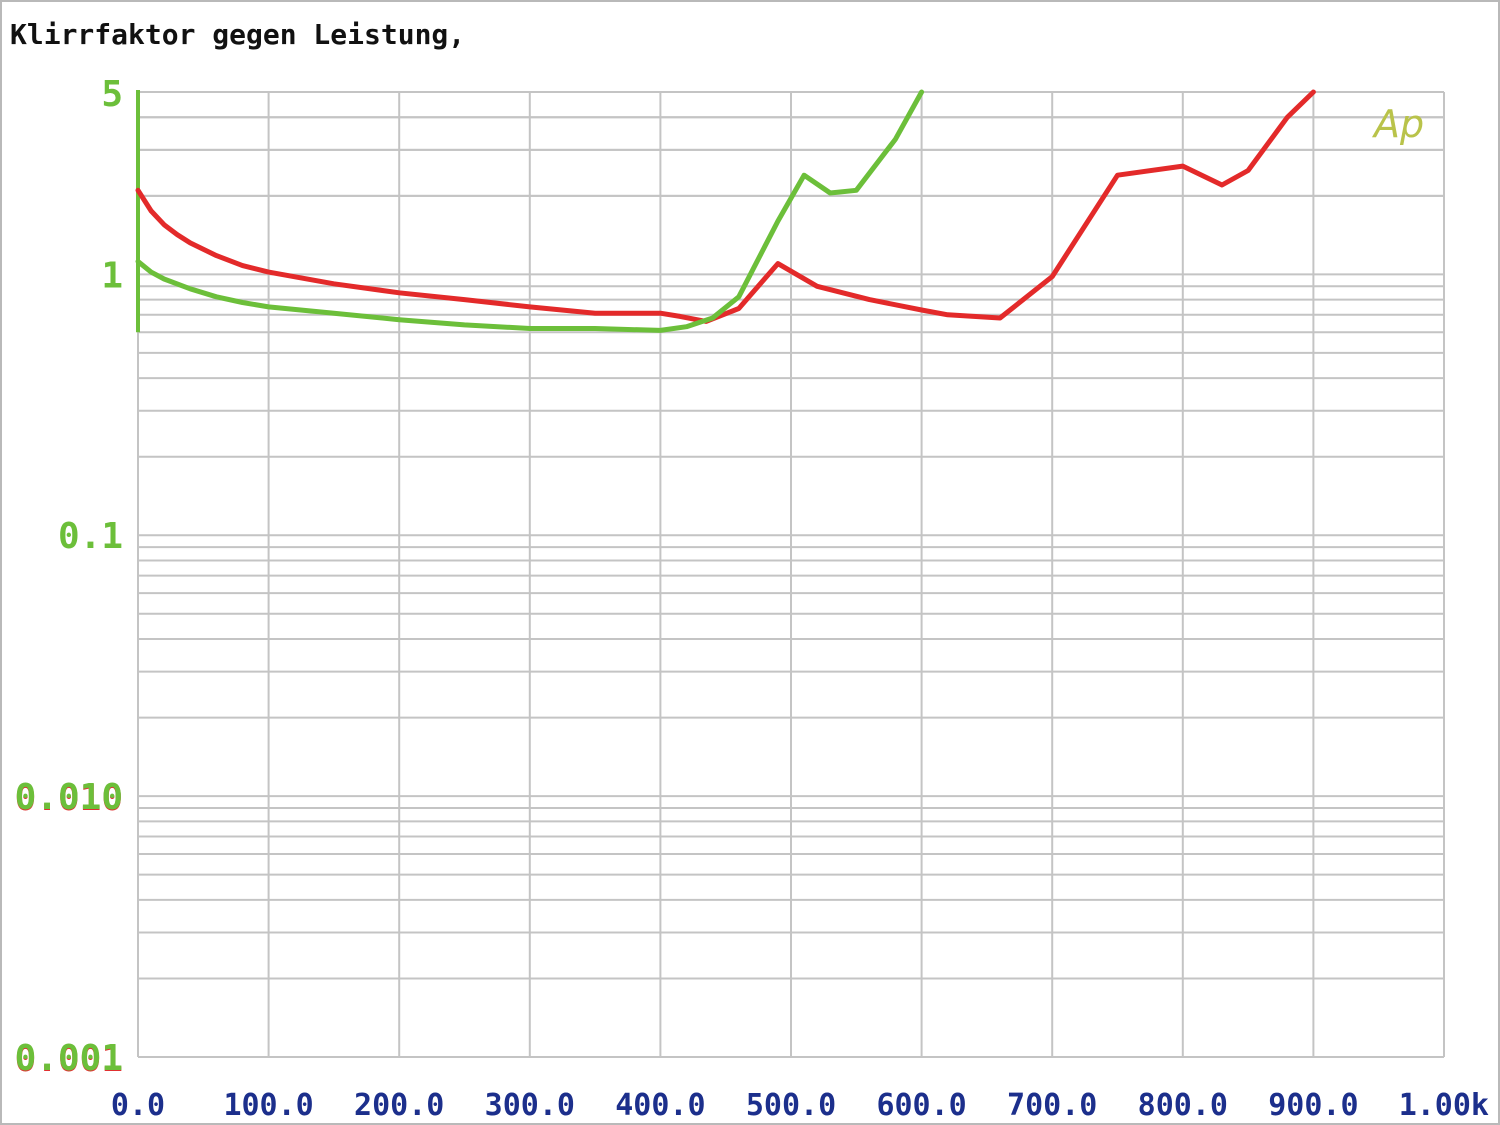 The height and width of the screenshot is (1125, 1500). I want to click on y-tick-label: 5, so click(112, 94).